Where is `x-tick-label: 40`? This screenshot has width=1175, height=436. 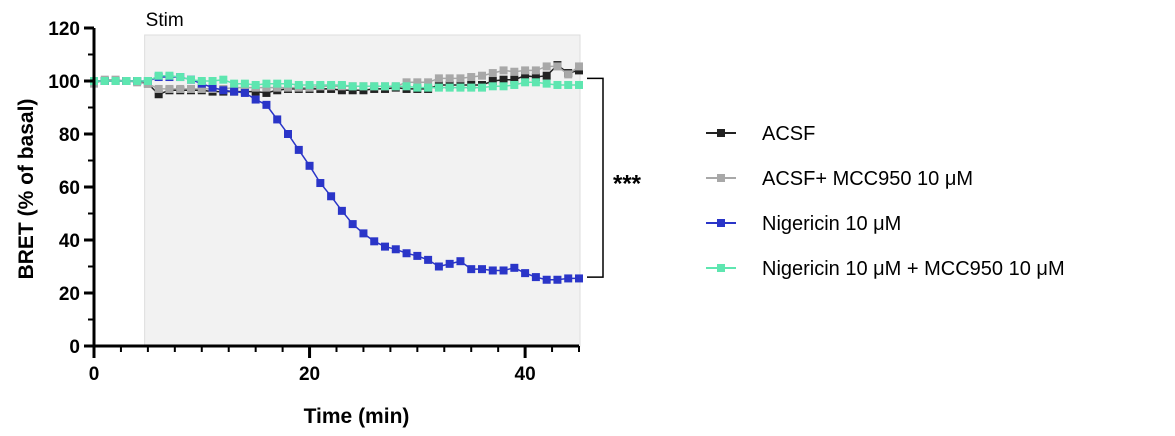 x-tick-label: 40 is located at coordinates (525, 374).